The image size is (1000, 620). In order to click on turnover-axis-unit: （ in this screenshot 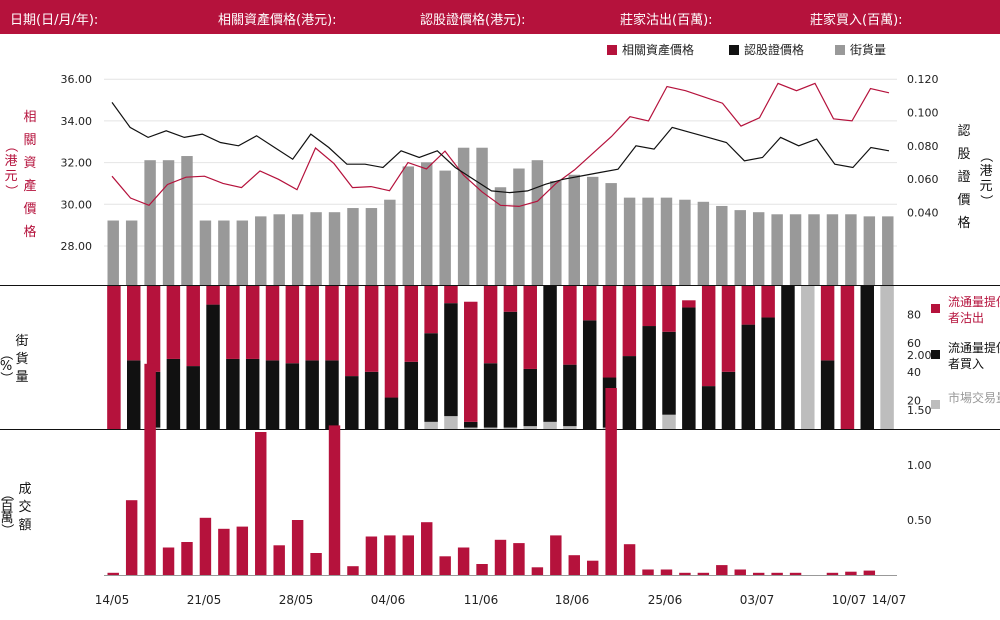, I will do `click(7, 493)`.